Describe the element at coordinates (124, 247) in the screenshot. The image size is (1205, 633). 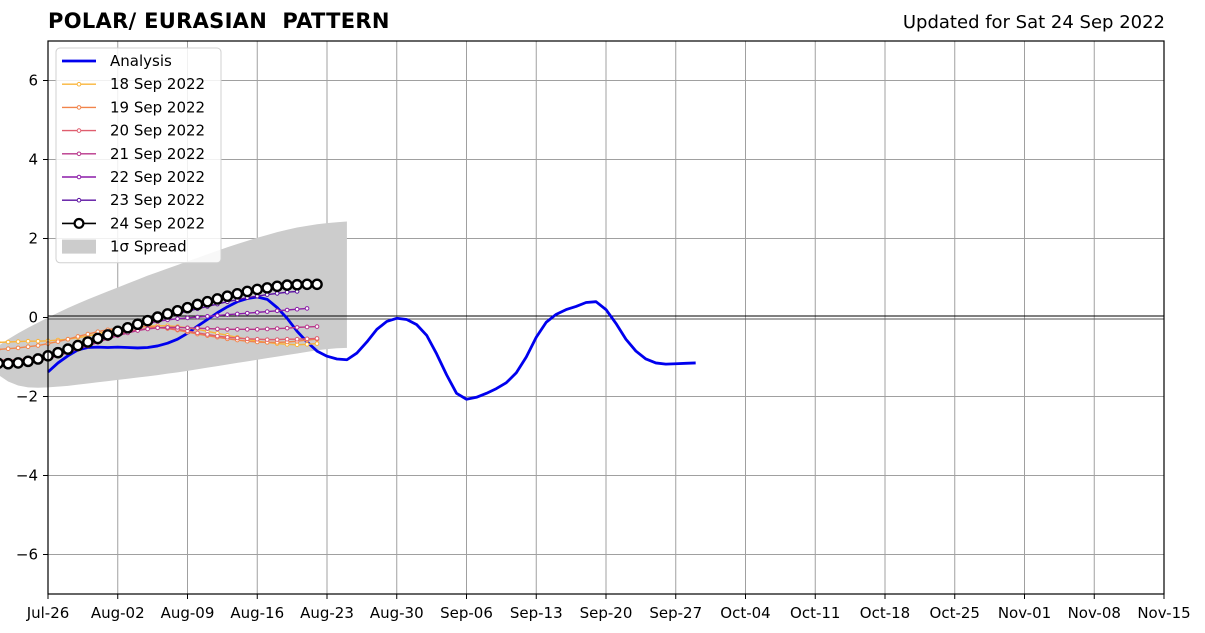
I see `legend-item: 1σ Spread` at that location.